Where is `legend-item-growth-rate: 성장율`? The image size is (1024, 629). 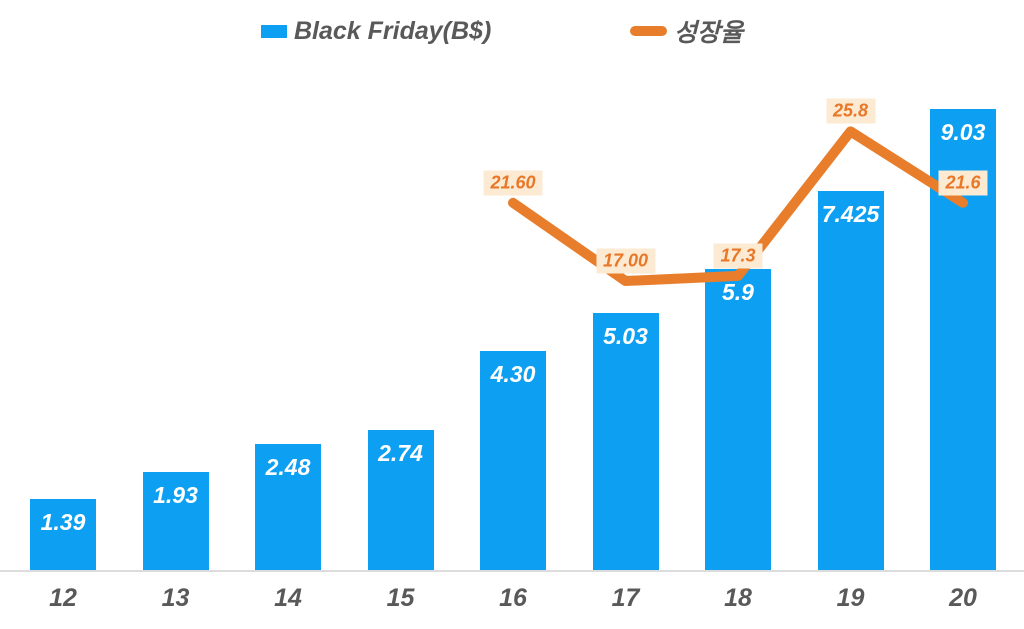 legend-item-growth-rate: 성장율 is located at coordinates (687, 31).